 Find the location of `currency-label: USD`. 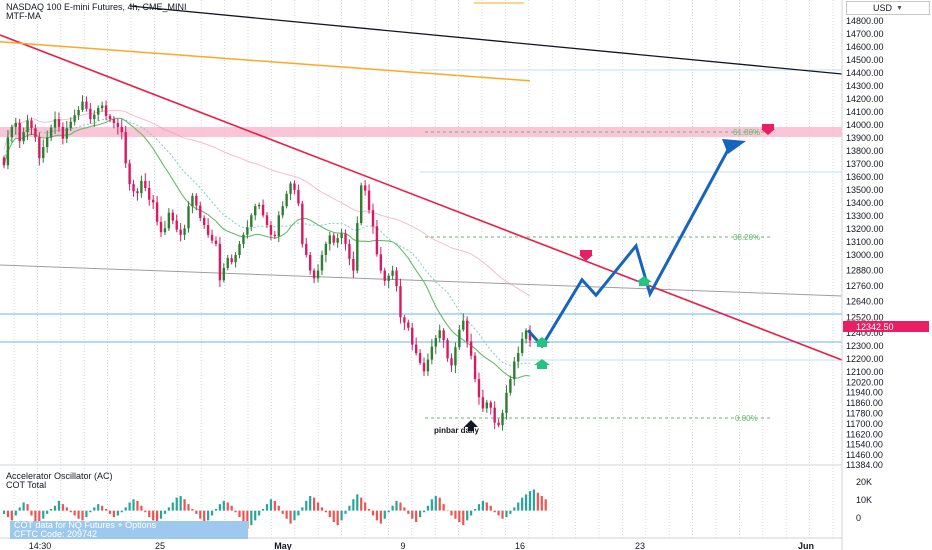

currency-label: USD is located at coordinates (883, 8).